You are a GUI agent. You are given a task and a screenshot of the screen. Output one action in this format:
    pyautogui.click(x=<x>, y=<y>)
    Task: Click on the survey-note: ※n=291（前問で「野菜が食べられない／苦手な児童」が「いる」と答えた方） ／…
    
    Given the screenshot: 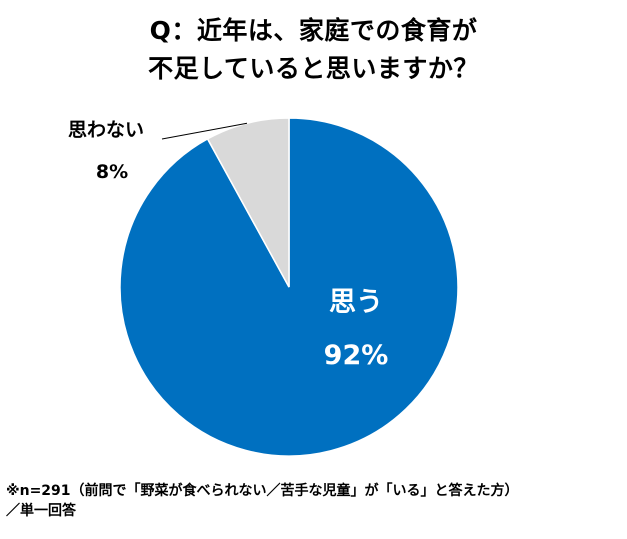 What is the action you would take?
    pyautogui.click(x=313, y=501)
    